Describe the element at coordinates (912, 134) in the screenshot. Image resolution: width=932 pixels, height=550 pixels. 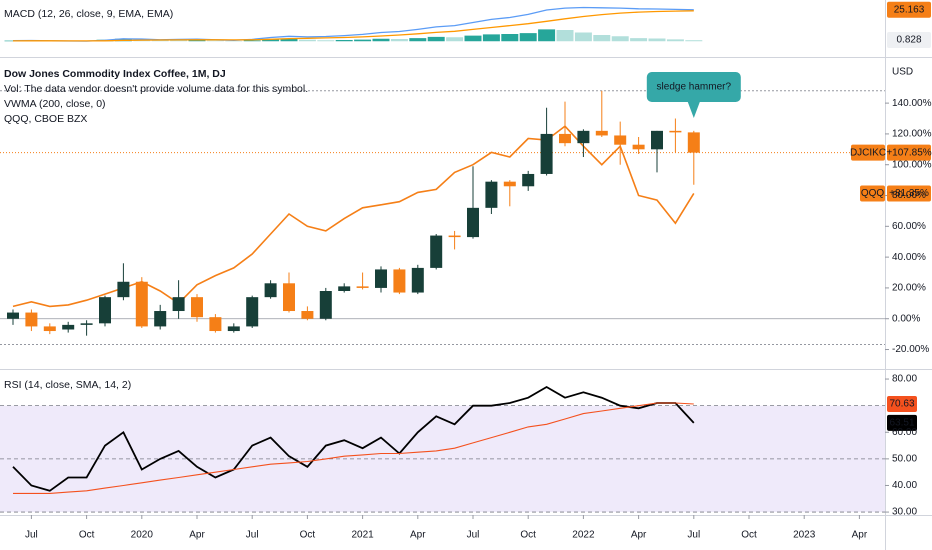
I see `y-tick-label: 120.00%` at that location.